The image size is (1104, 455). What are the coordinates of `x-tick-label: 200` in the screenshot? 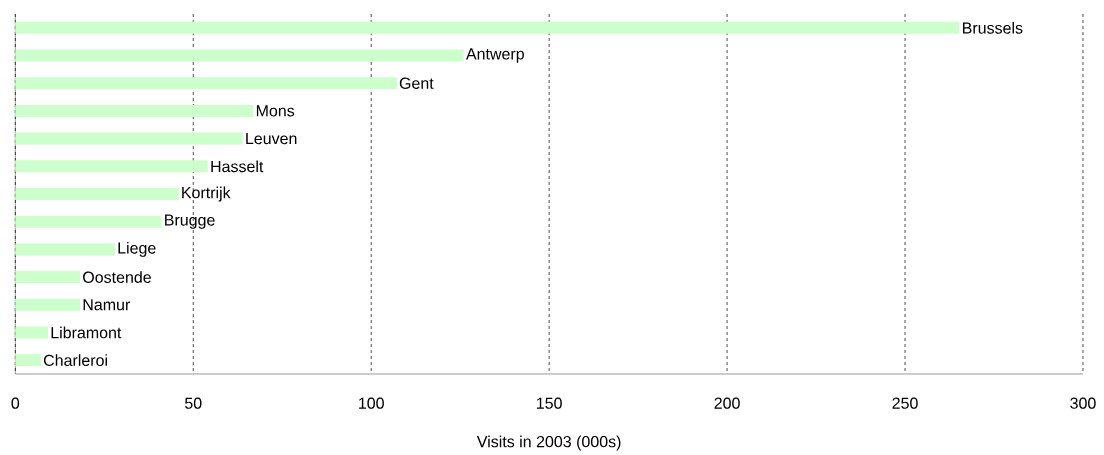 It's located at (727, 403).